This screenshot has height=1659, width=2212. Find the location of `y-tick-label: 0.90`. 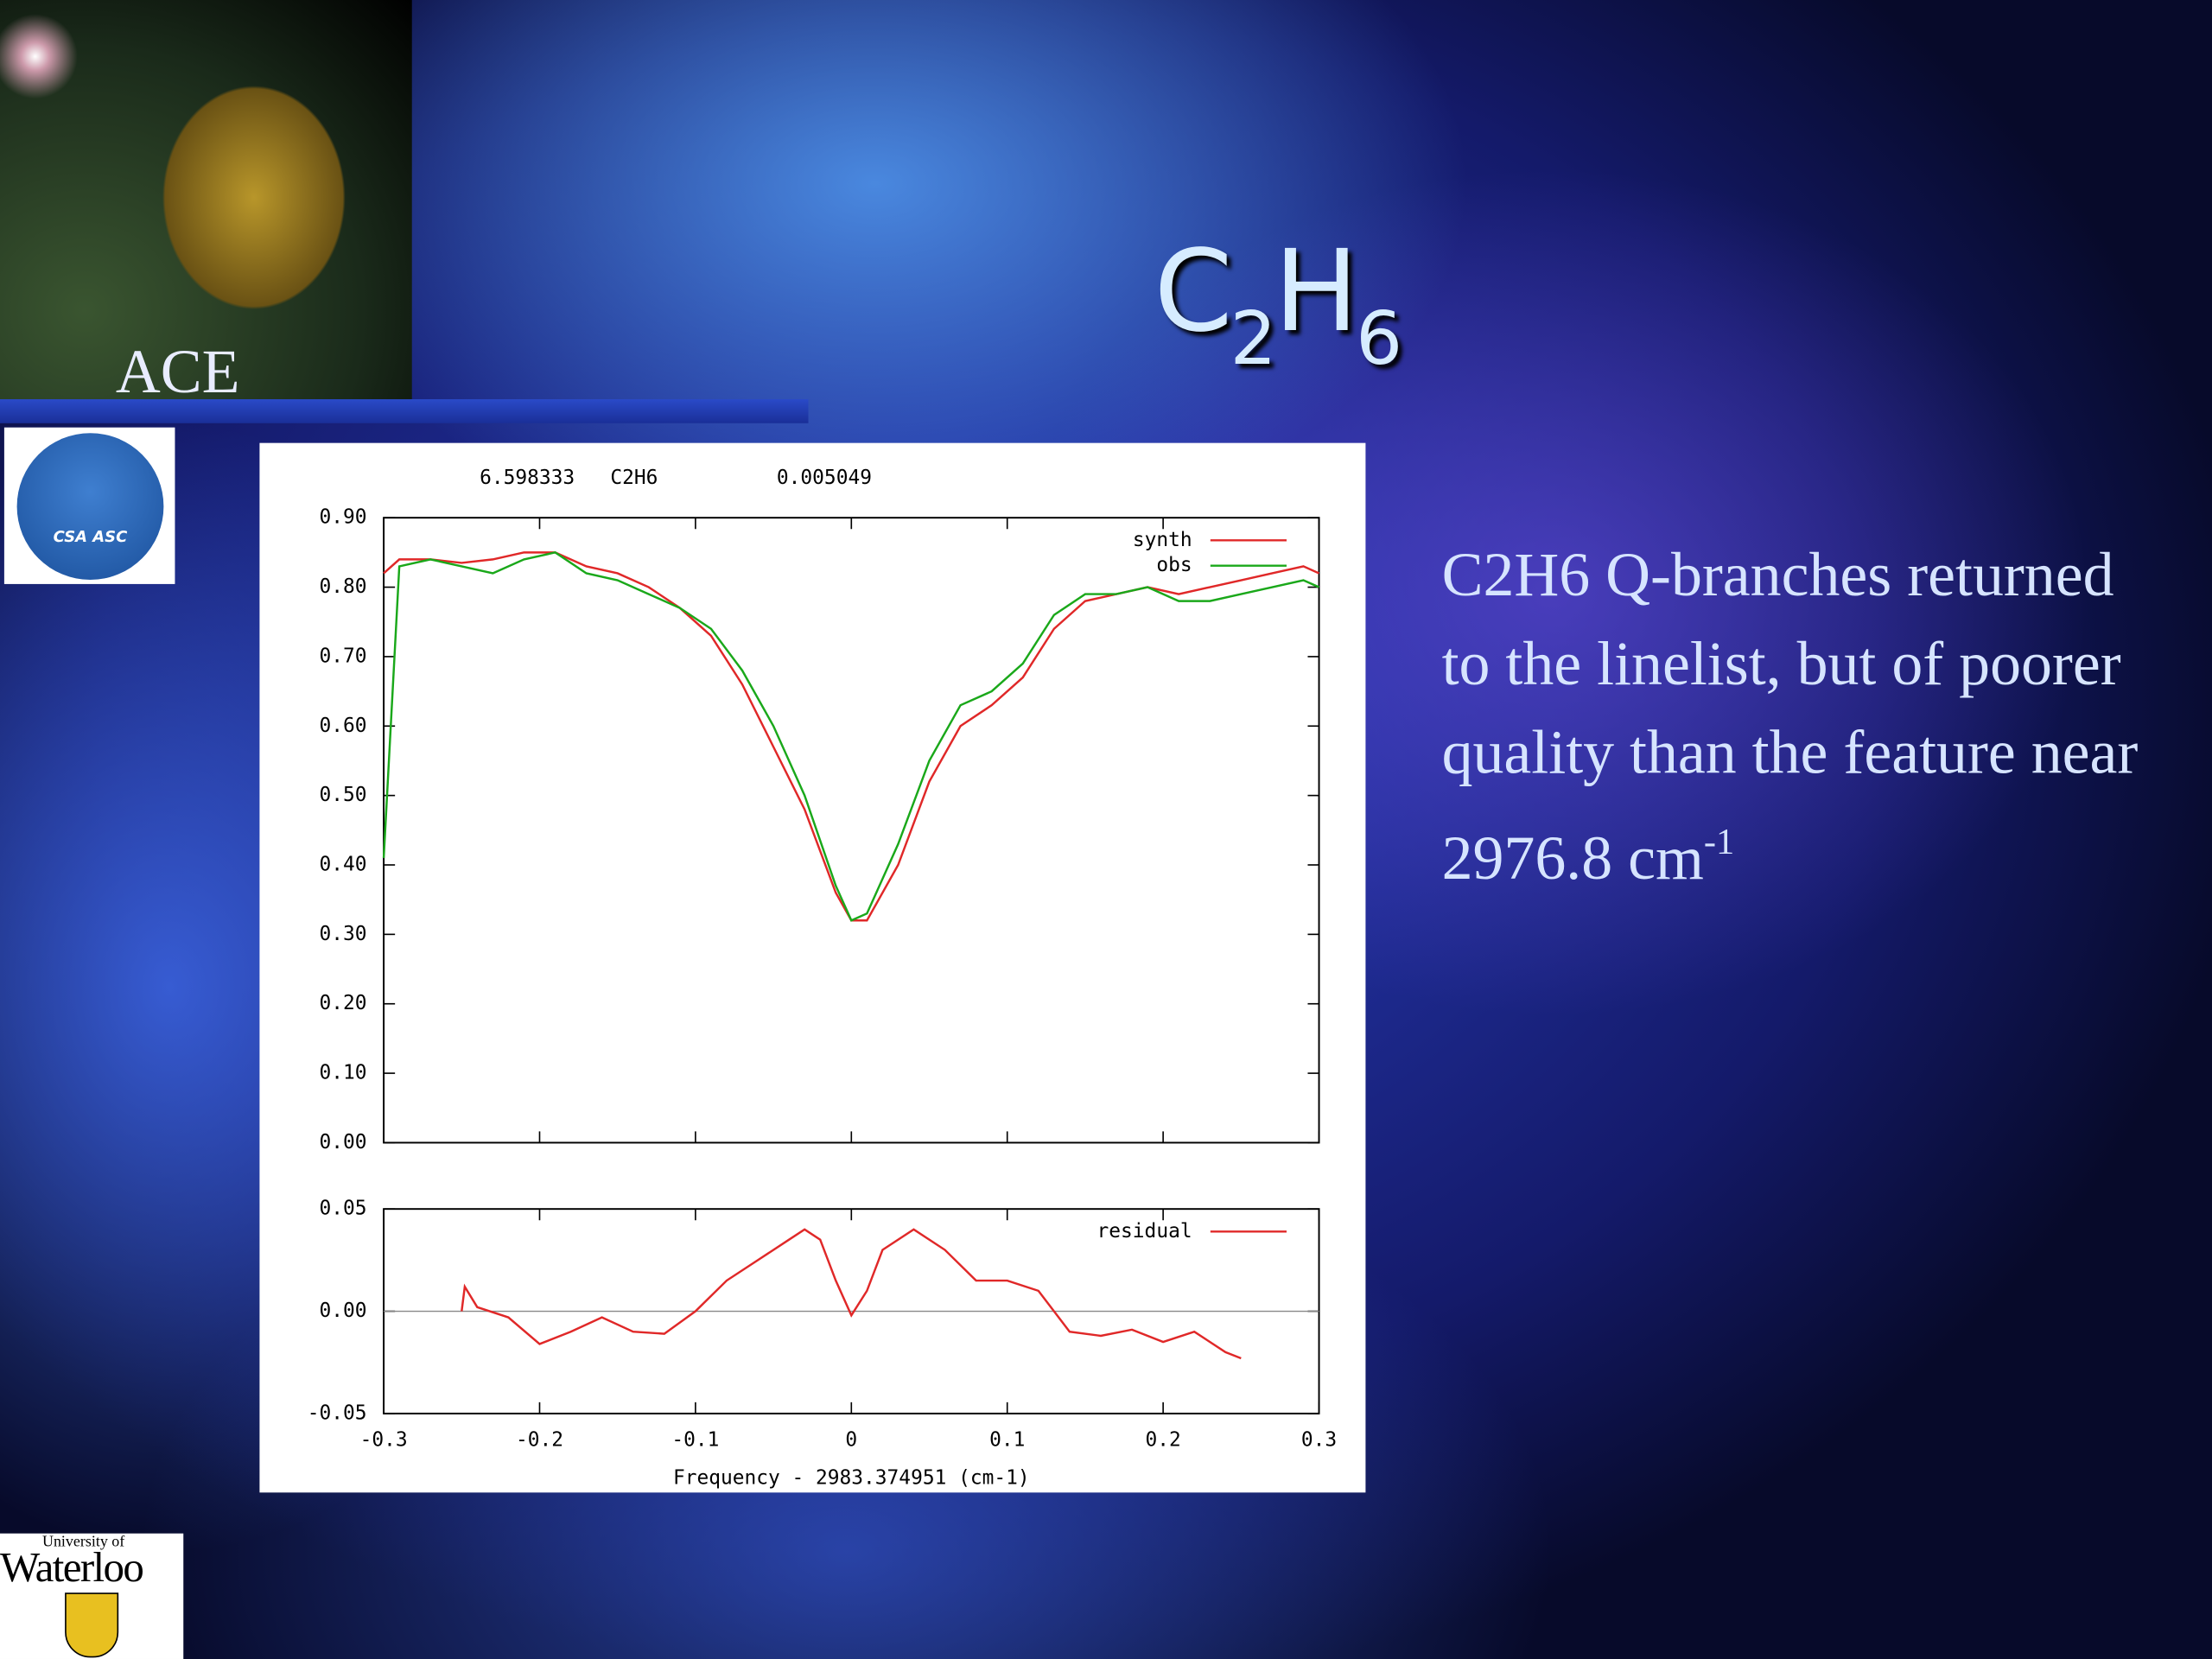

y-tick-label: 0.90 is located at coordinates (342, 517).